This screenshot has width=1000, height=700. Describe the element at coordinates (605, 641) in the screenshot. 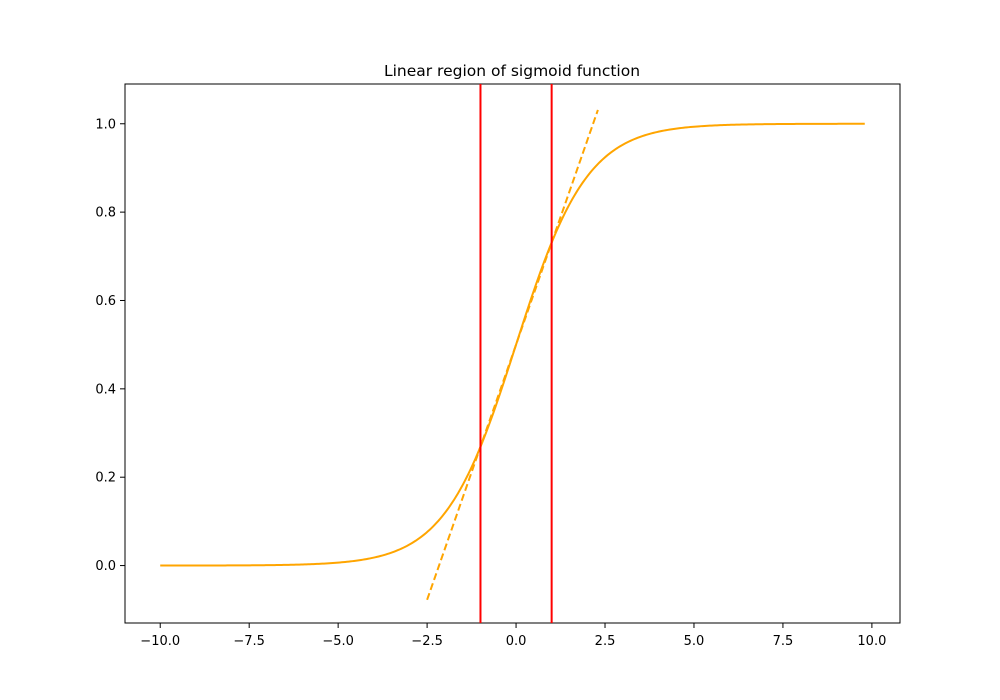

I see `x-tick-label: 2.5` at that location.